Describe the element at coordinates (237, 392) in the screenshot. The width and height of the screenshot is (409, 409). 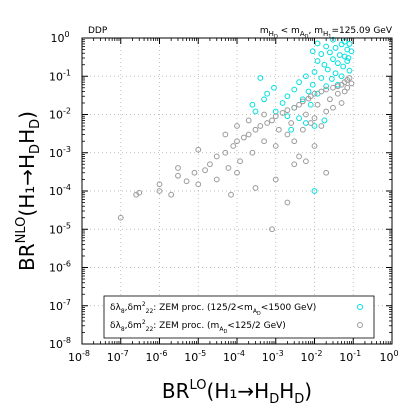
I see `x-axis-label: BRLO(H₁→HDHD)` at that location.